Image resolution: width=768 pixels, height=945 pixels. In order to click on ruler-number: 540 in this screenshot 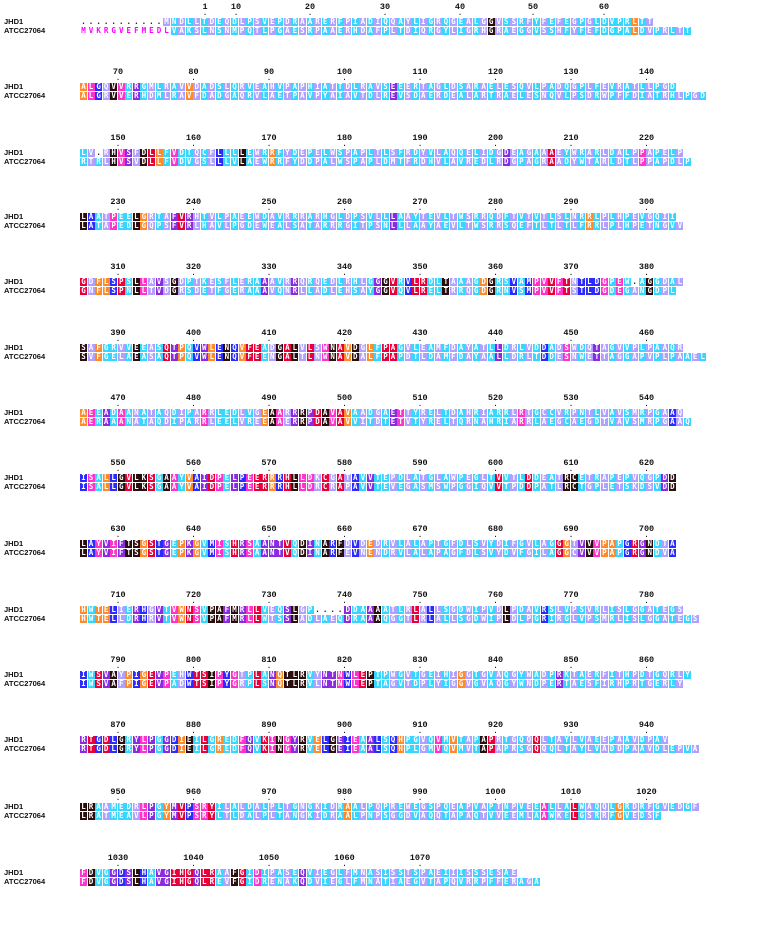, I will do `click(646, 398)`.